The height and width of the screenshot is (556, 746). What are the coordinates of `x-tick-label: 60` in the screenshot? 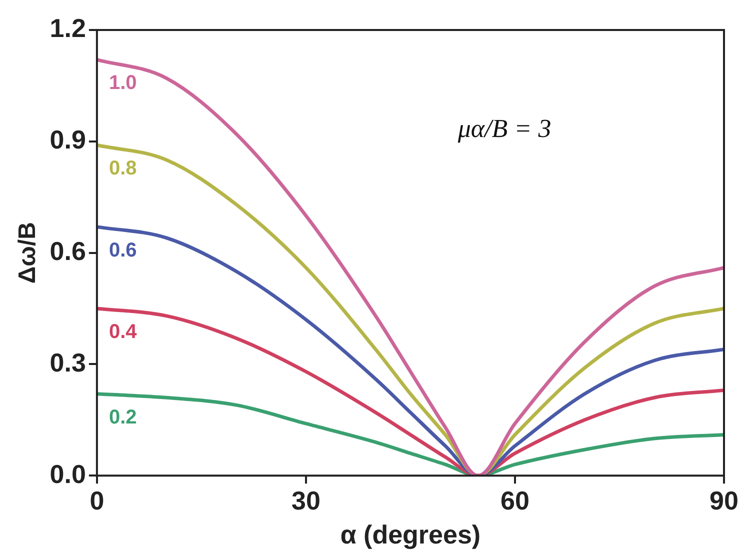 It's located at (515, 500).